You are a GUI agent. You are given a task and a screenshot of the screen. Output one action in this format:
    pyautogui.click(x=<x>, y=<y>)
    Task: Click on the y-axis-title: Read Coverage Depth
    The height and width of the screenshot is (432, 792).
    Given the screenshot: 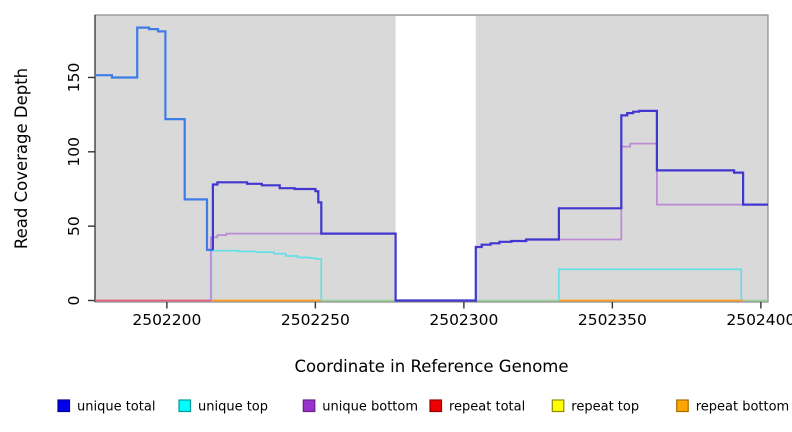 What is the action you would take?
    pyautogui.click(x=21, y=158)
    